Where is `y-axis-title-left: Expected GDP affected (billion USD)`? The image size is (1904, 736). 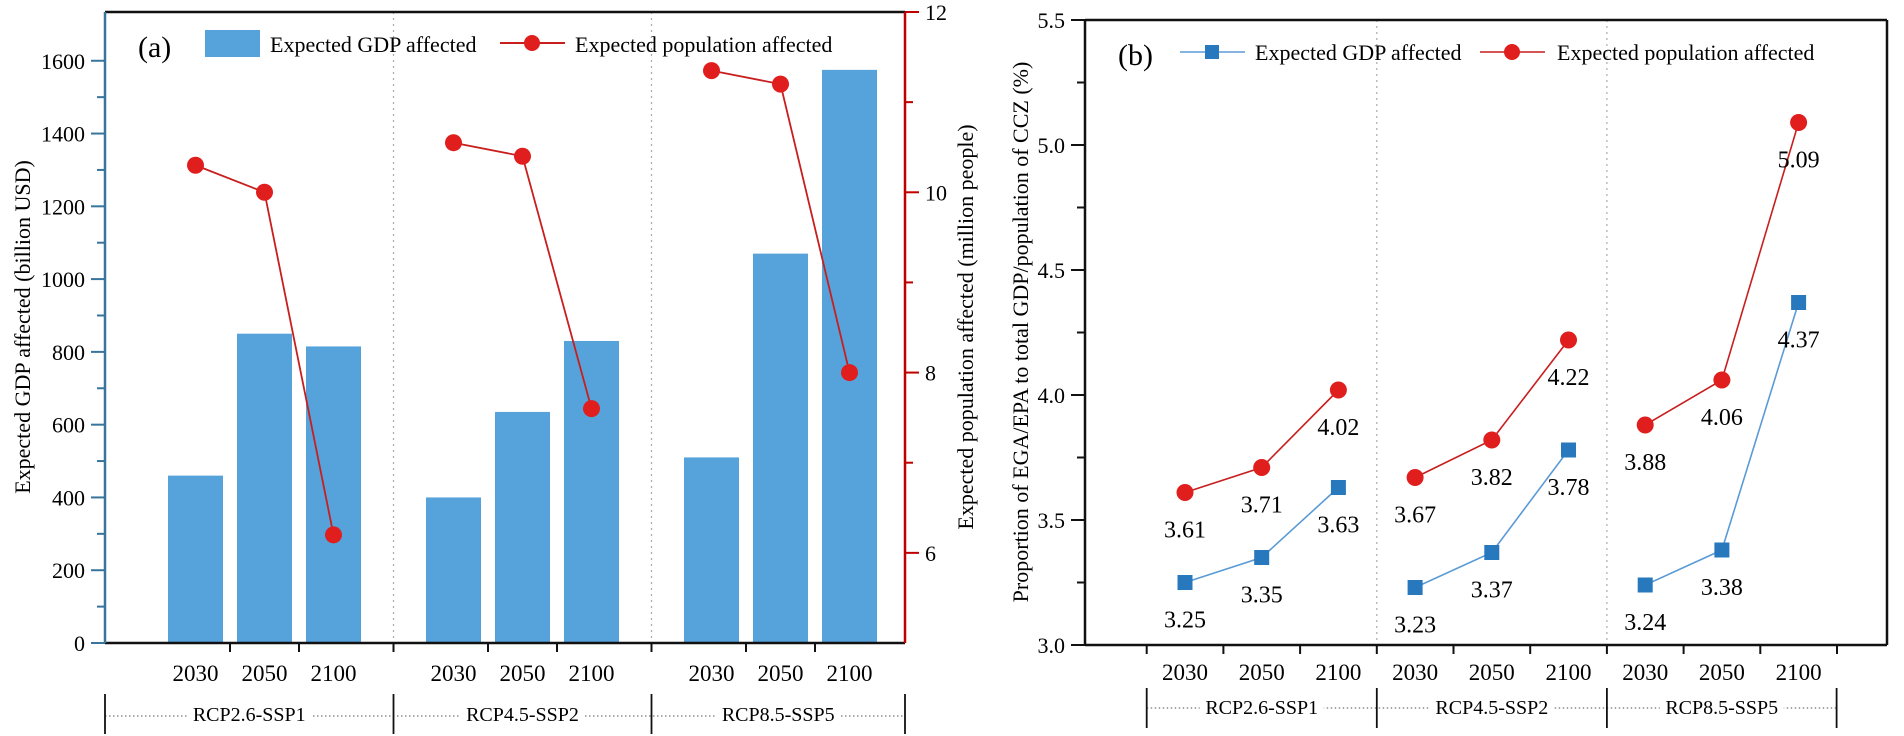
y-axis-title-left: Expected GDP affected (billion USD) is located at coordinates (22, 327).